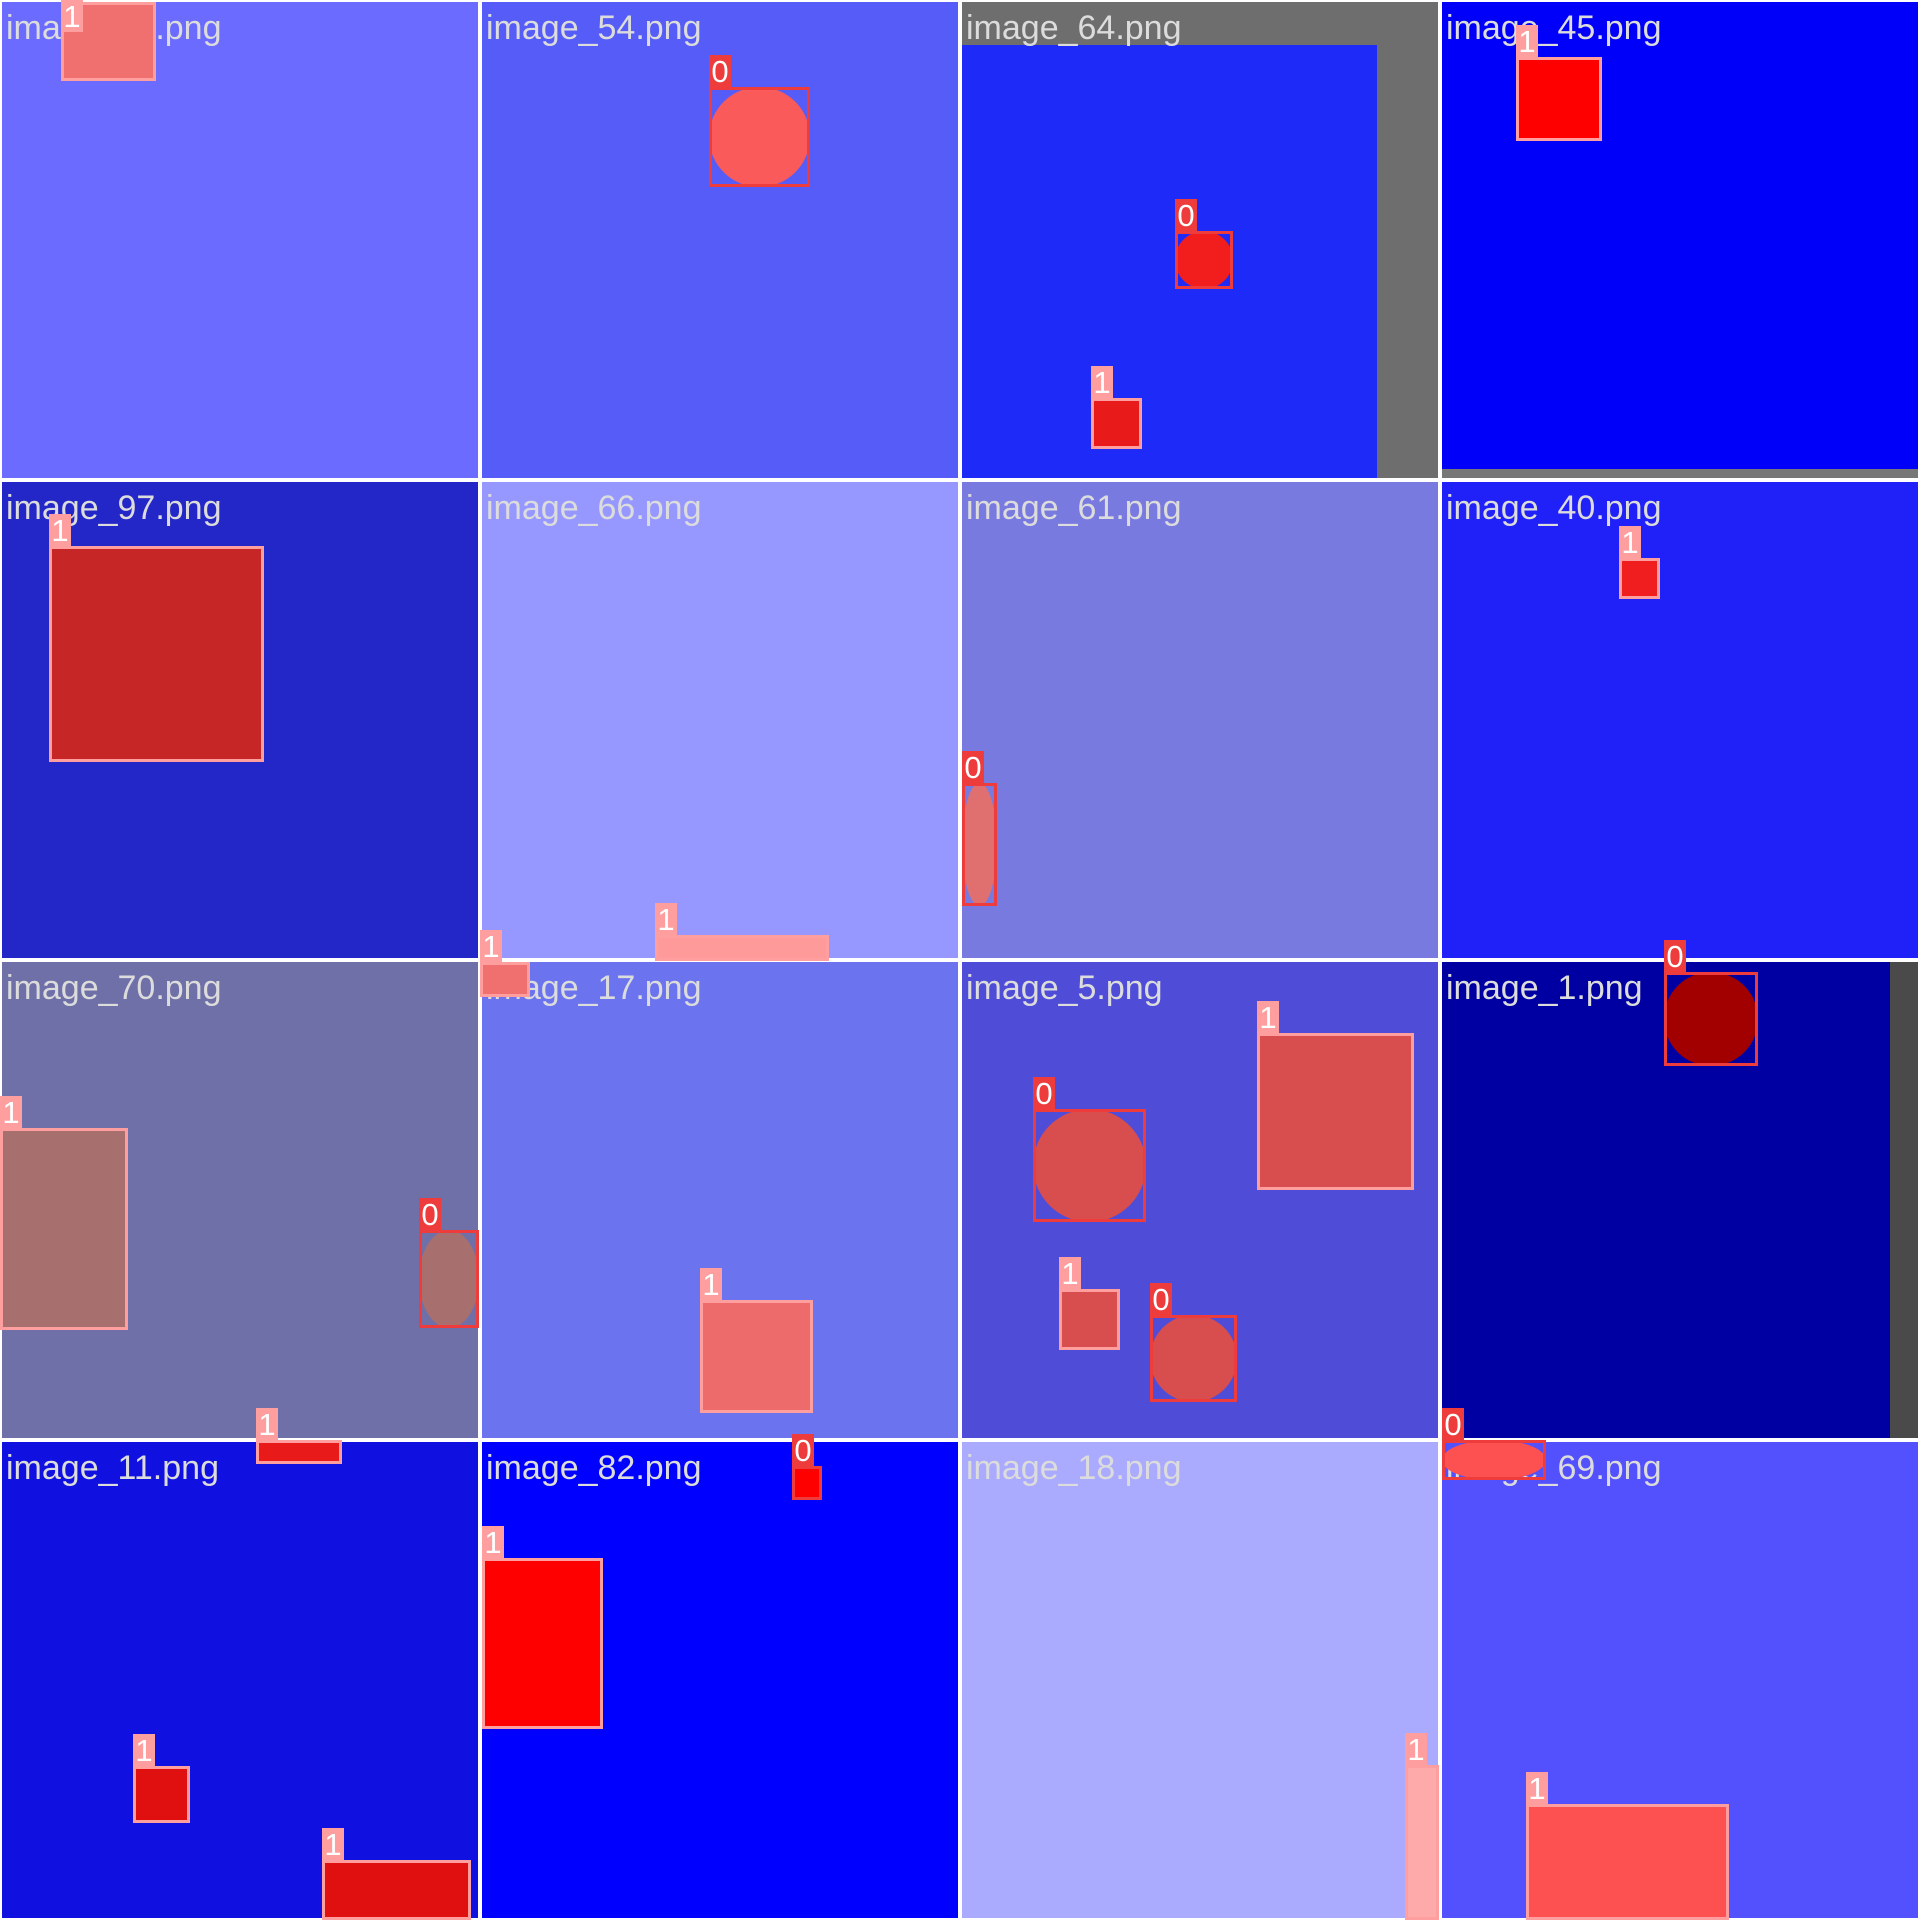  What do you see at coordinates (114, 508) in the screenshot?
I see `image-filename-label: image_97.png` at bounding box center [114, 508].